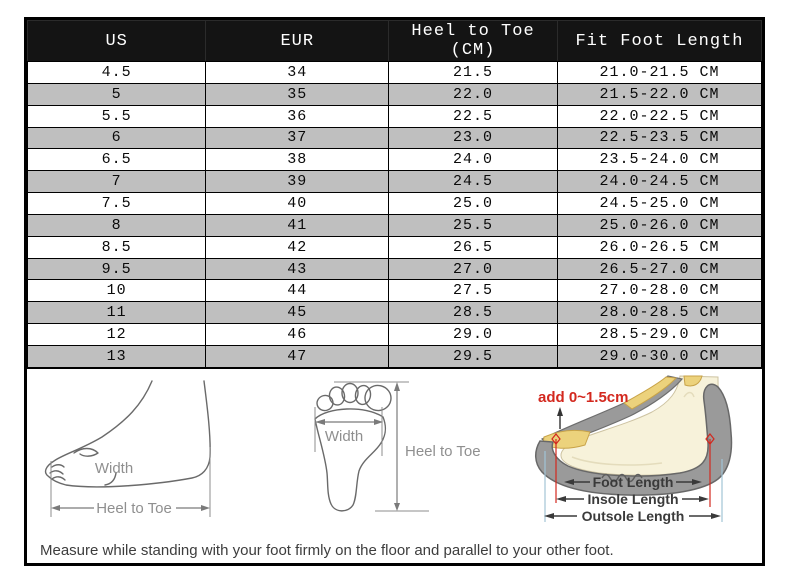 The width and height of the screenshot is (790, 586). What do you see at coordinates (633, 516) in the screenshot?
I see `outsole-length-label: Outsole Length` at bounding box center [633, 516].